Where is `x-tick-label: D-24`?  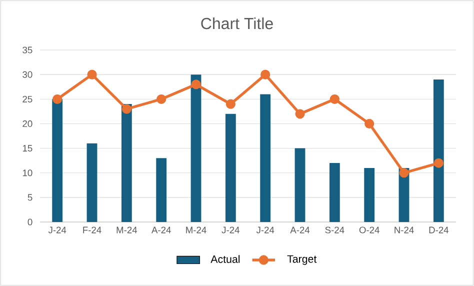
x-tick-label: D-24 is located at coordinates (439, 230).